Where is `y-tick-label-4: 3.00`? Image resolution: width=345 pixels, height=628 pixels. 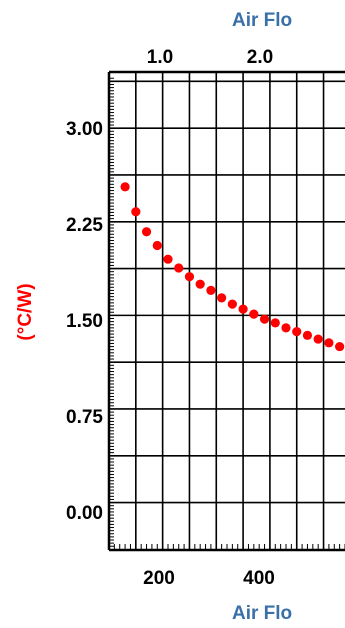
y-tick-label-4: 3.00 is located at coordinates (84, 129).